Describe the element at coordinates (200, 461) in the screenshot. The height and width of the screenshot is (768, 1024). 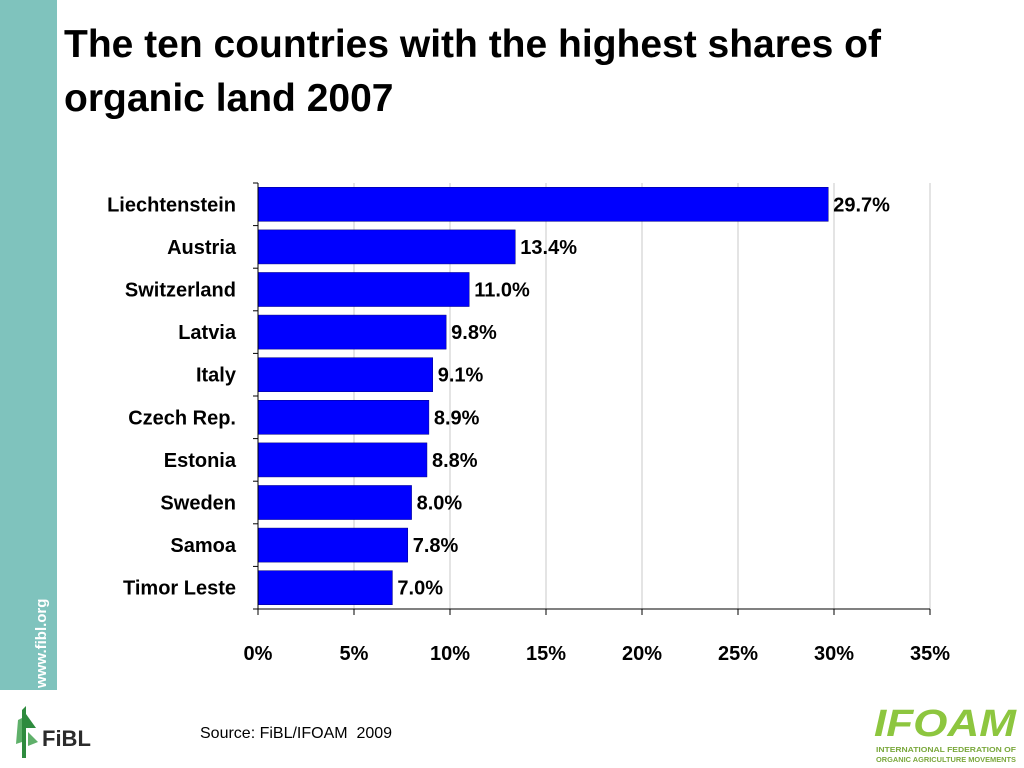
I see `category-label: Estonia` at that location.